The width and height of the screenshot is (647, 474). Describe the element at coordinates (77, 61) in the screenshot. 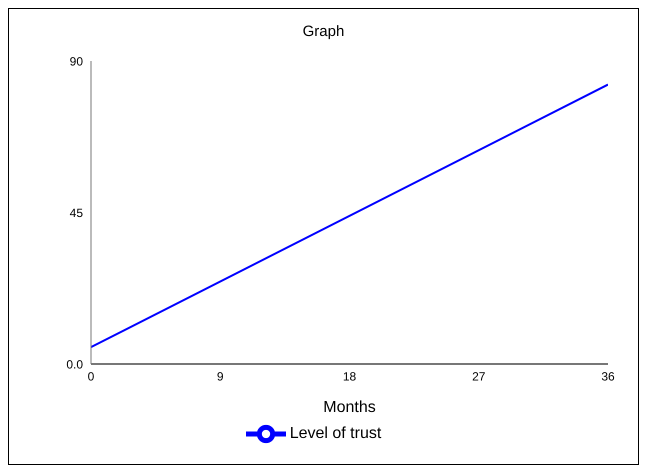

I see `y-tick-label: 90` at that location.